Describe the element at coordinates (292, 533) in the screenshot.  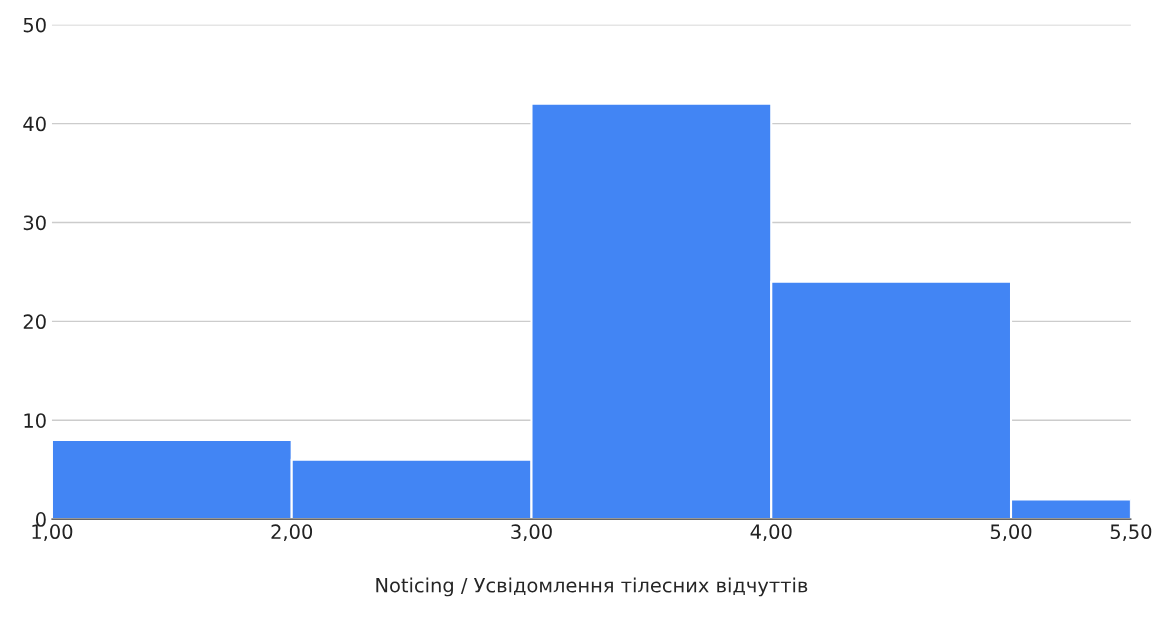
I see `x-tick-label: 2,00` at that location.